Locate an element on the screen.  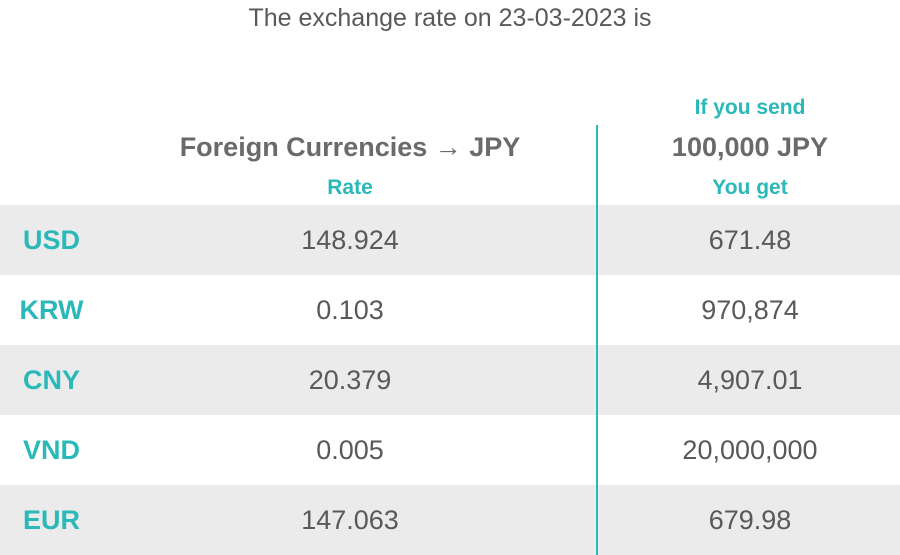
rate-value: 148.924 is located at coordinates (350, 240).